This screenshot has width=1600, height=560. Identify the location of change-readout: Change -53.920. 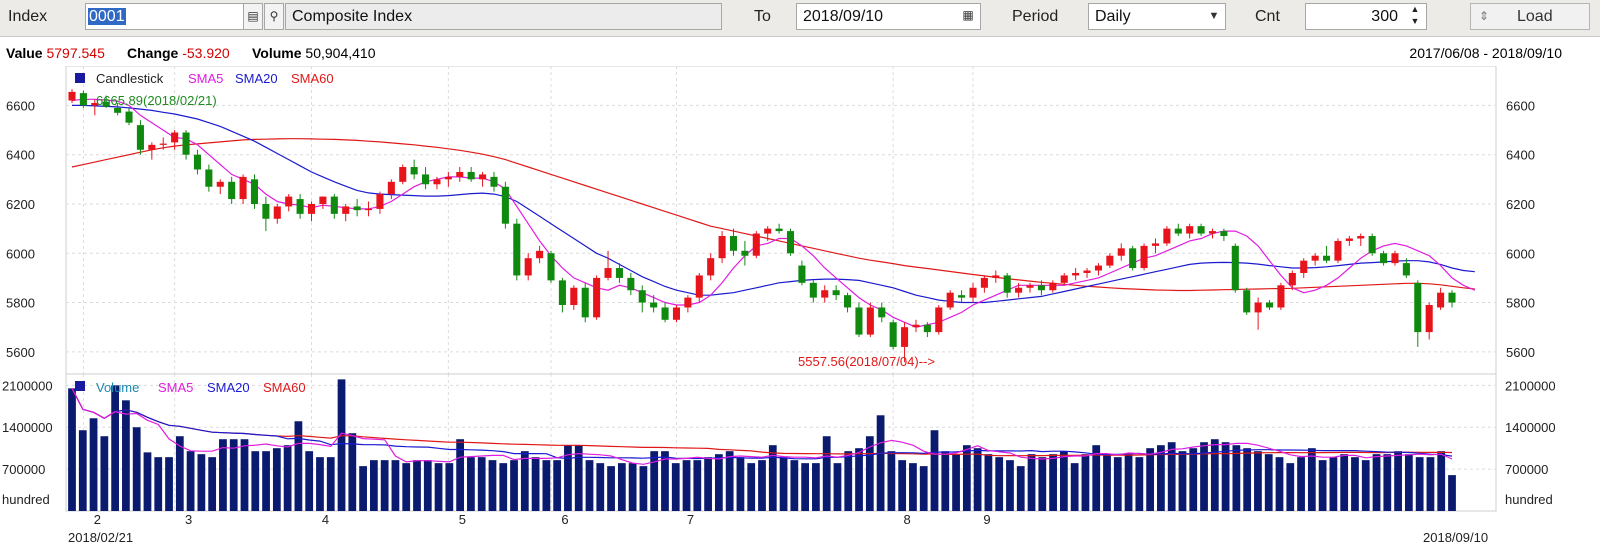
(178, 53).